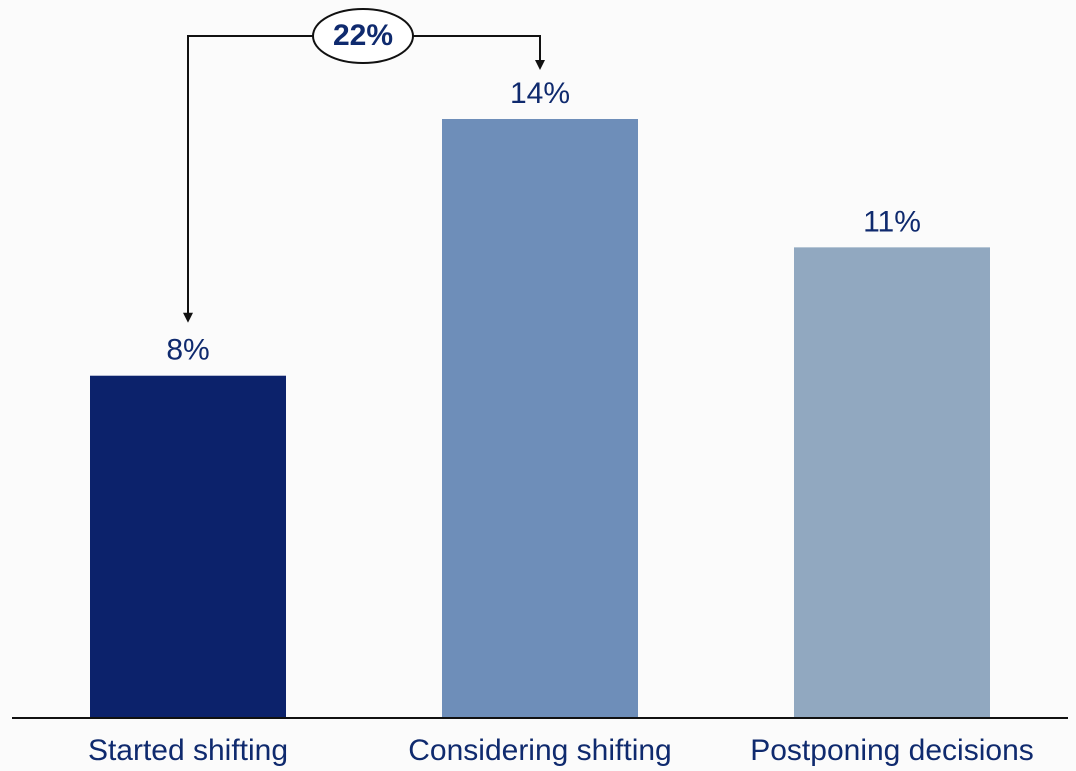 The width and height of the screenshot is (1076, 771). I want to click on change-annotation: 22%, so click(364, 165).